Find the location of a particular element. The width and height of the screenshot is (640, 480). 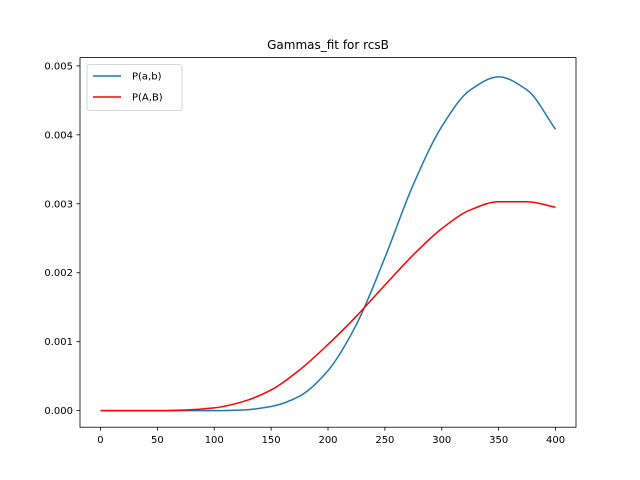

y-tick-label: 0.004 is located at coordinates (58, 135).